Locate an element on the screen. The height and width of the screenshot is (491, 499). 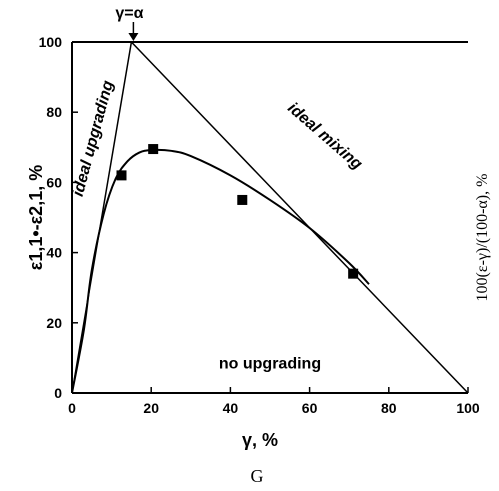
gamma-alpha-marker-label: γ=α is located at coordinates (129, 13).